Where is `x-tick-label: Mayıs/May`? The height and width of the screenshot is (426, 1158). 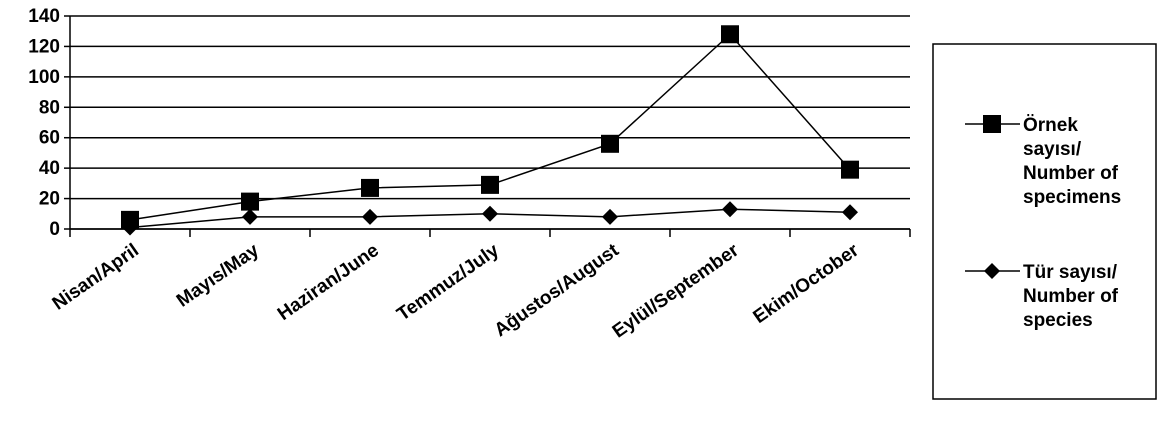
x-tick-label: Mayıs/May is located at coordinates (218, 276).